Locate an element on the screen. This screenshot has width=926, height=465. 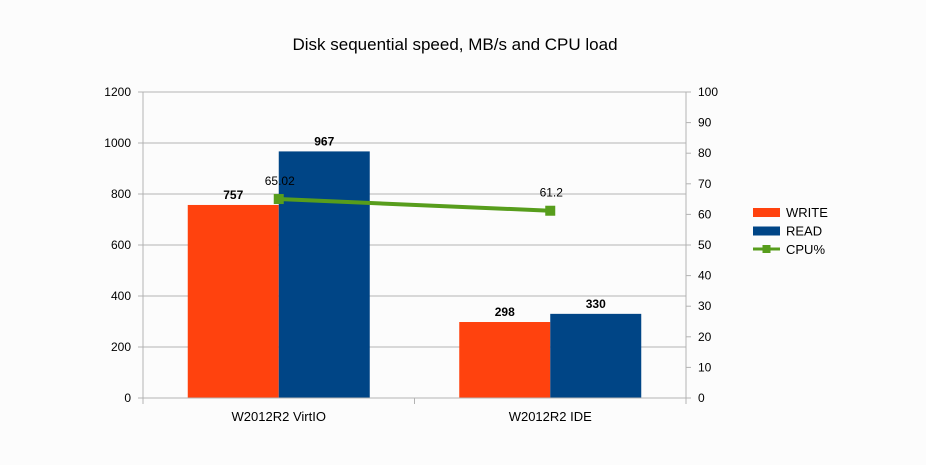
legend-label: WRITE is located at coordinates (807, 212).